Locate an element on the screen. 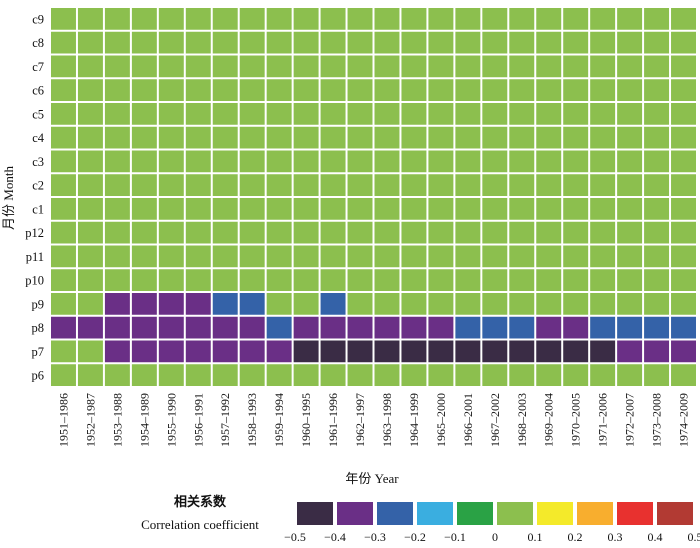 This screenshot has width=700, height=548. colorbar-tick-labels: −0.5 −0.4 −0.3 −0.2 −0.1 0 0.1 0.2 0.3 0.4 0.5 is located at coordinates (492, 537).